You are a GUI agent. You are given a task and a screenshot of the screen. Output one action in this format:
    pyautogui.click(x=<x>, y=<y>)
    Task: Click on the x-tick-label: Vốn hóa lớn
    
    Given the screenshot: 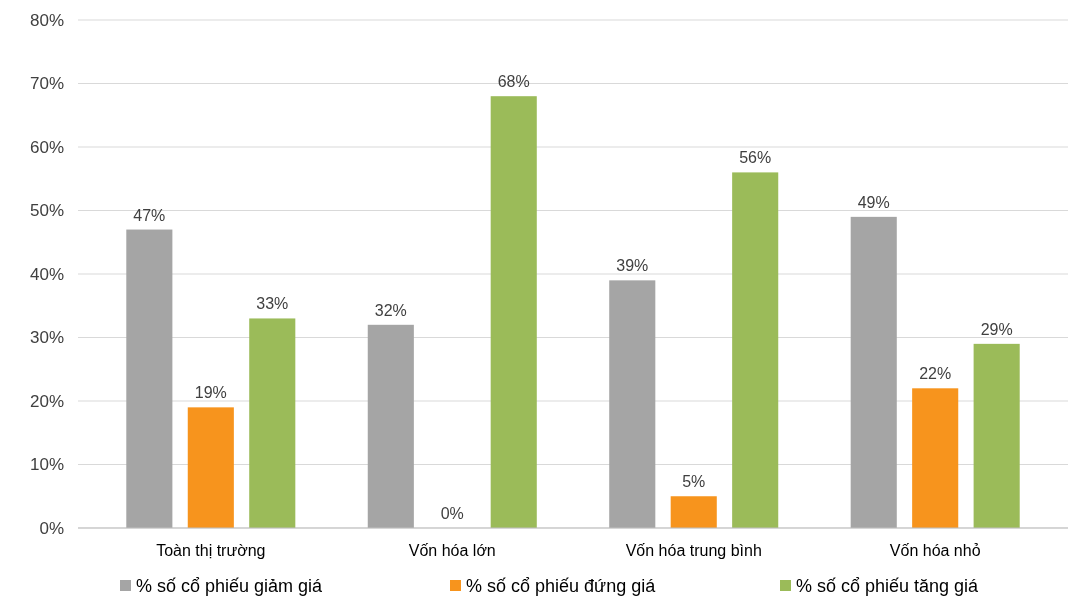 What is the action you would take?
    pyautogui.click(x=452, y=550)
    